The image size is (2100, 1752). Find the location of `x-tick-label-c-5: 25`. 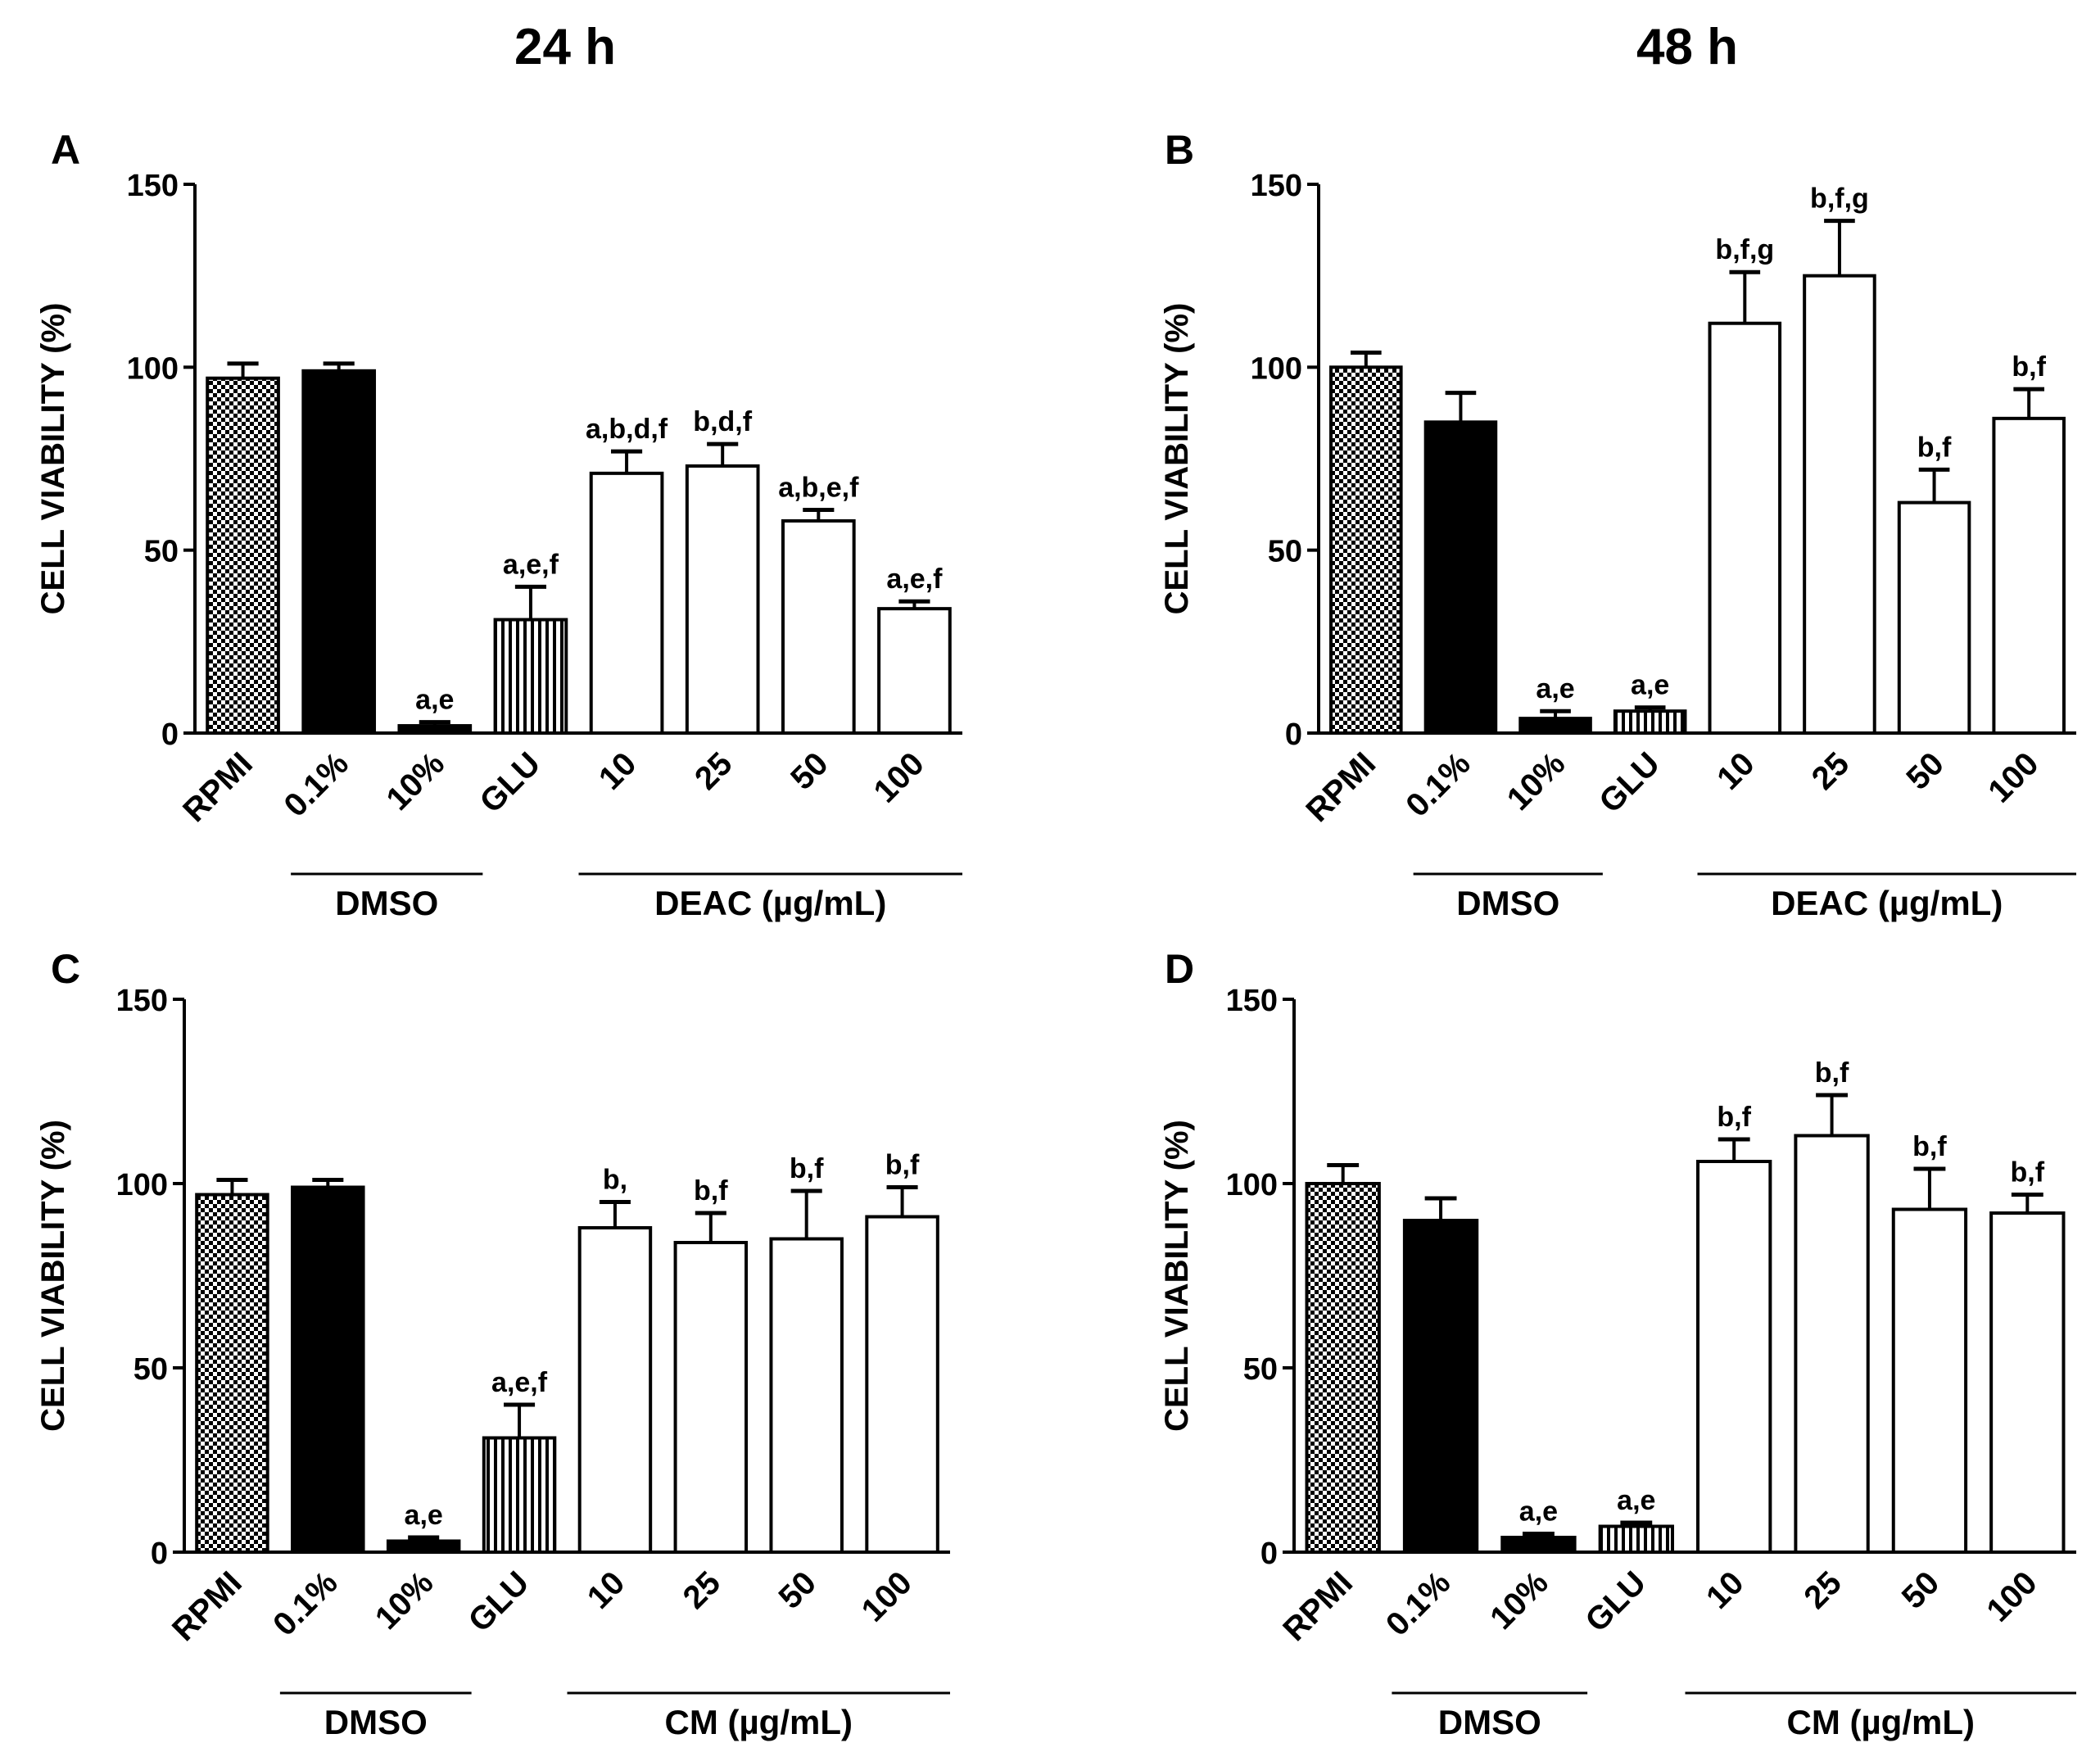

x-tick-label-c-5: 25 is located at coordinates (702, 1590).